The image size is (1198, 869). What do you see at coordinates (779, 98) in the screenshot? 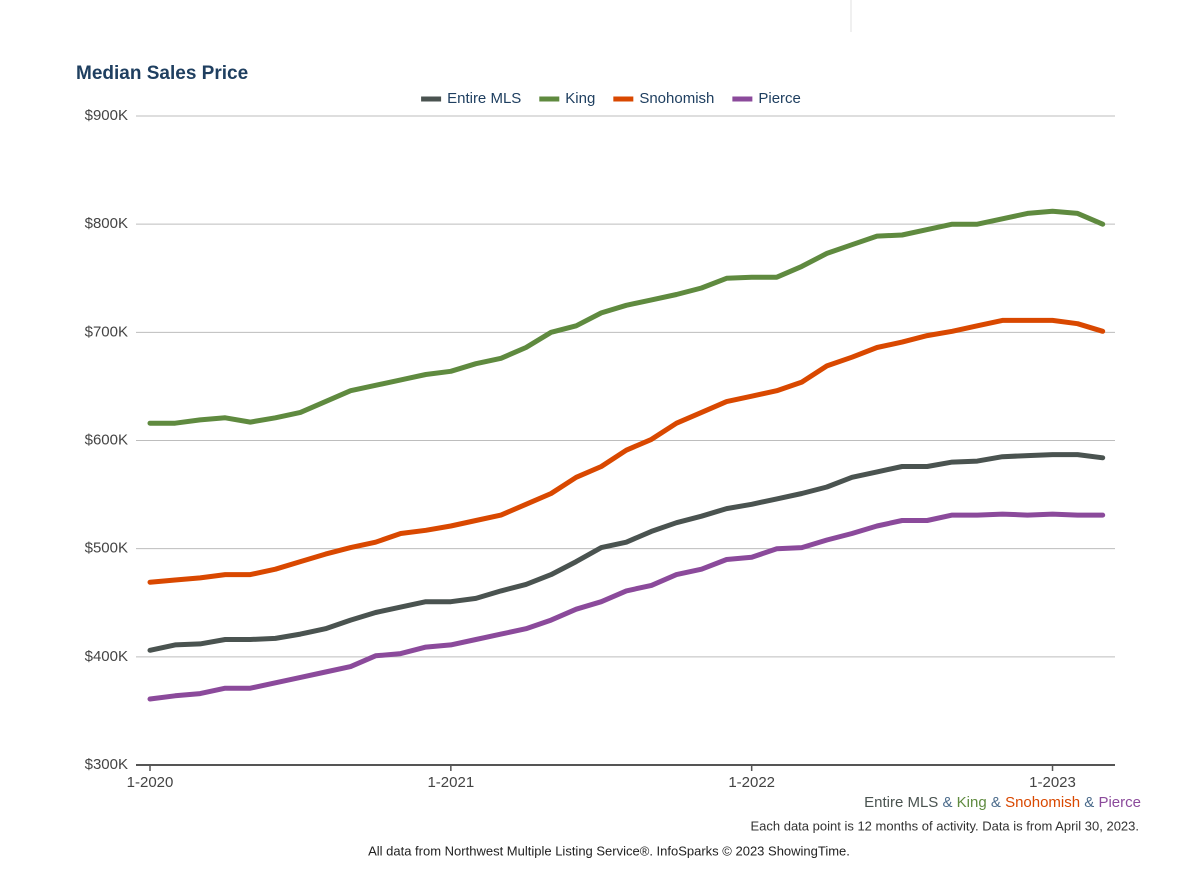
I see `legend-label: Pierce` at bounding box center [779, 98].